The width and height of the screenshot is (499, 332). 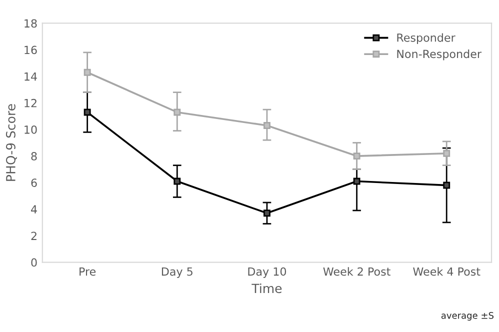 What do you see at coordinates (33, 236) in the screenshot?
I see `y-tick-label: 2` at bounding box center [33, 236].